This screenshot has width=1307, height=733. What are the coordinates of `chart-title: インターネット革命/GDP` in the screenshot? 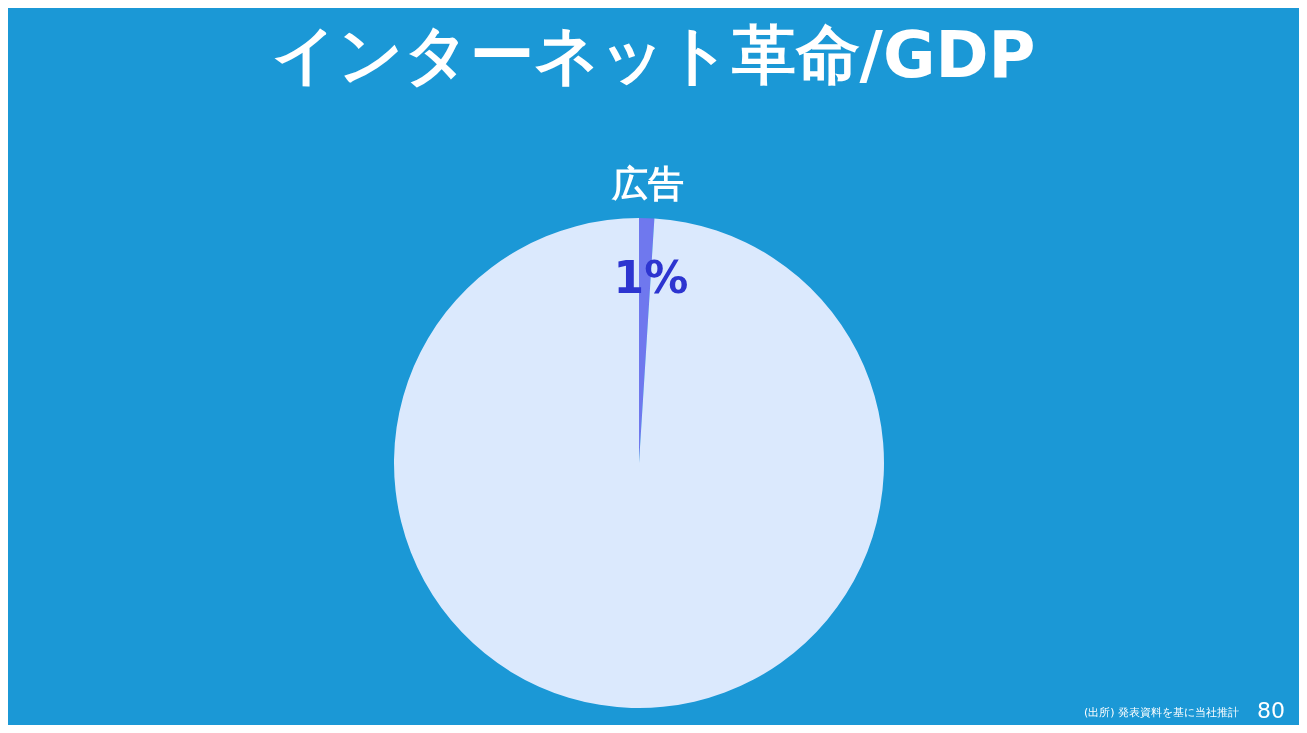 It's located at (653, 55).